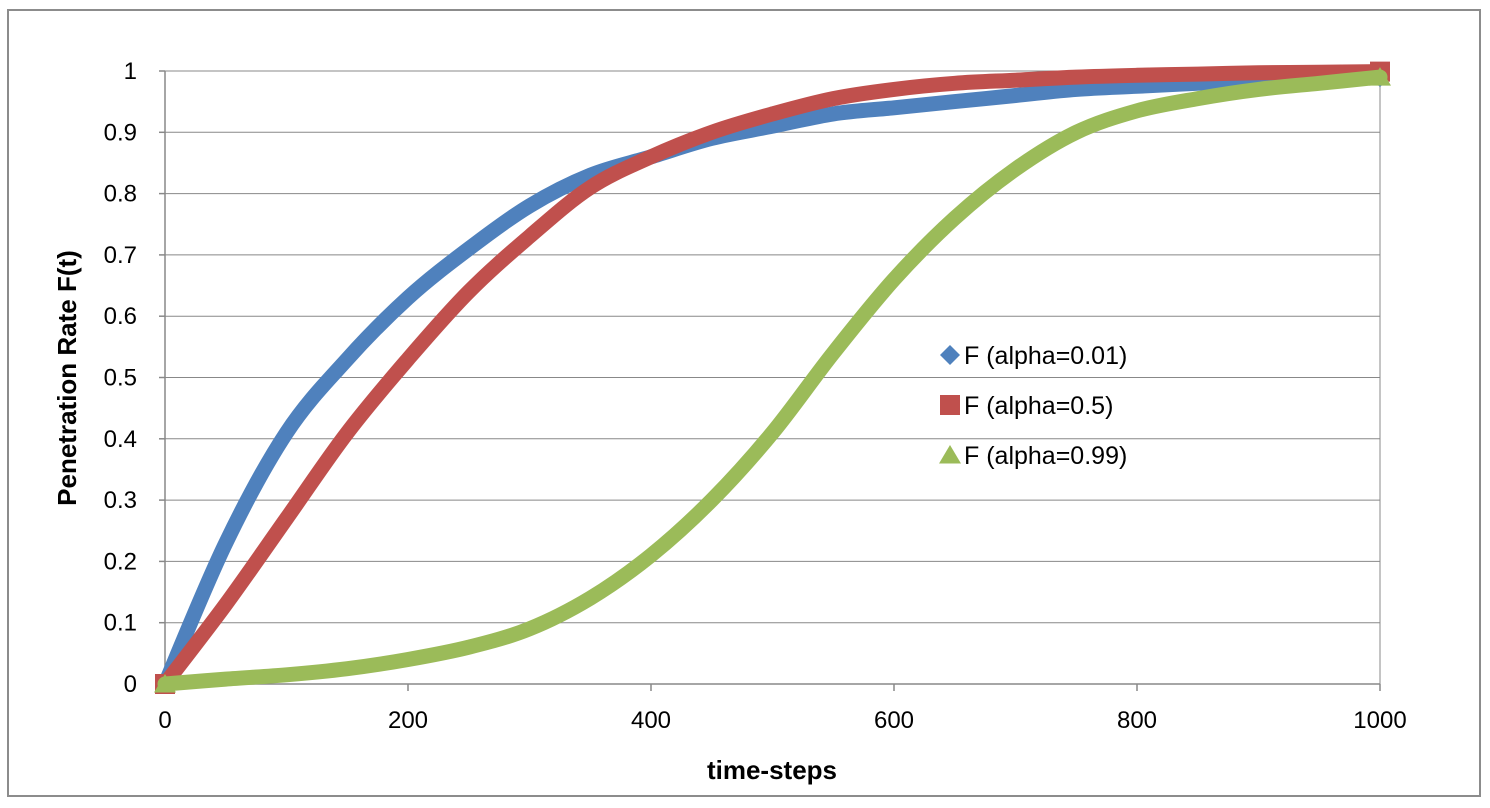  What do you see at coordinates (894, 720) in the screenshot?
I see `x-tick-label-3: 600` at bounding box center [894, 720].